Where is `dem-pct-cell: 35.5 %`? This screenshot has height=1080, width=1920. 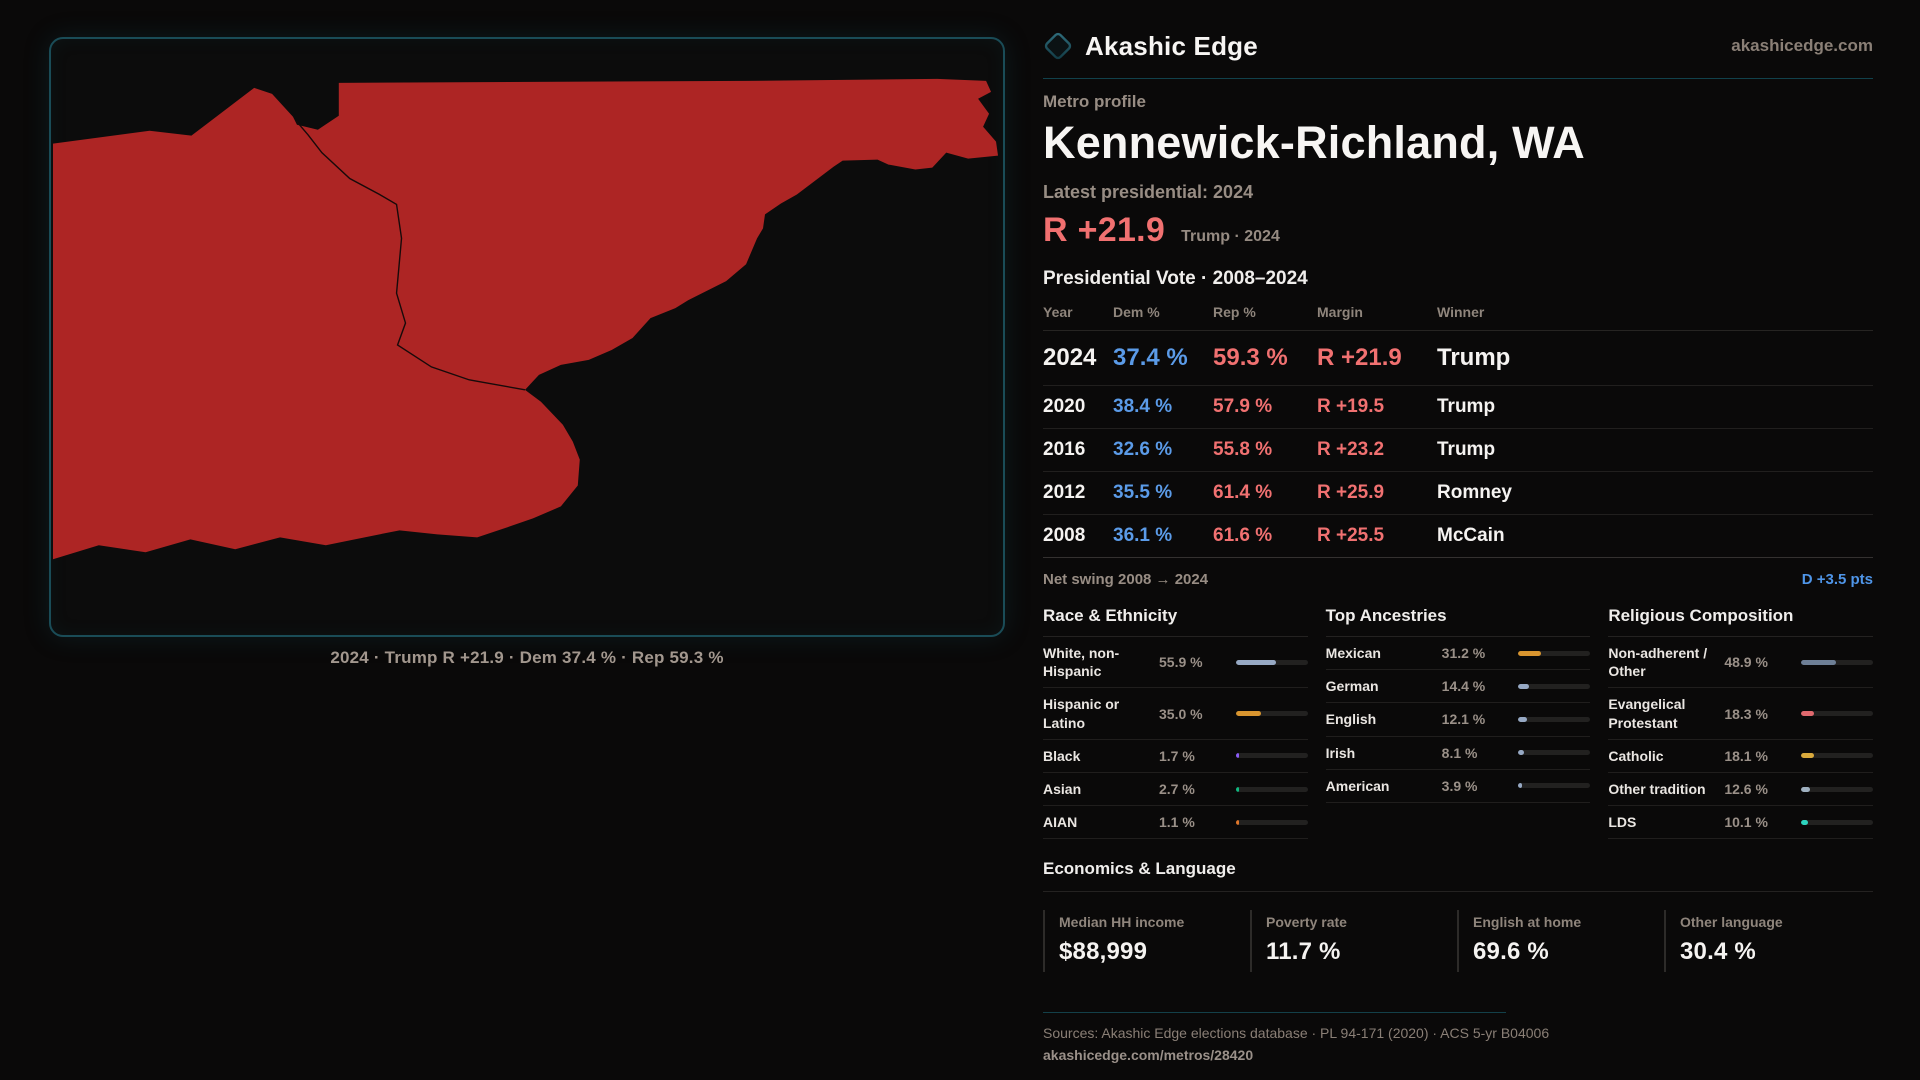 dem-pct-cell: 35.5 % is located at coordinates (1143, 492).